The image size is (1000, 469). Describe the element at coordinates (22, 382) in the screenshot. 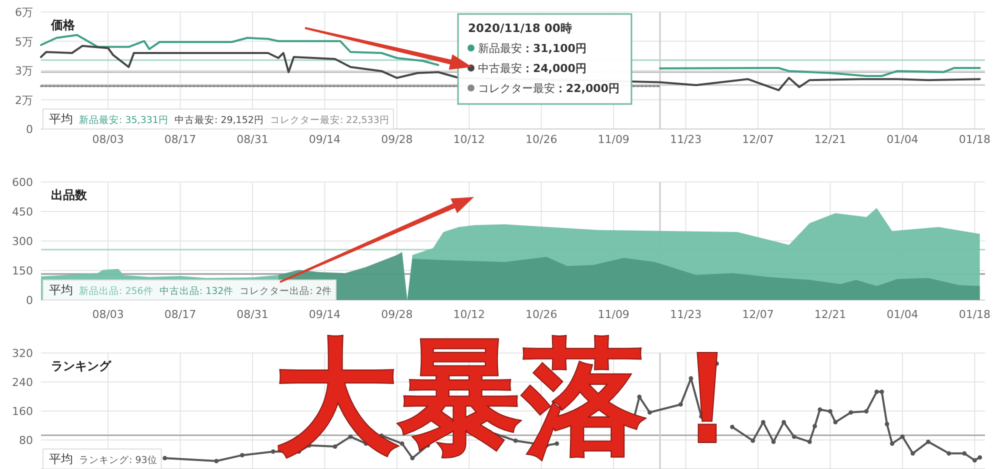

I see `y-tick-label: 240` at that location.